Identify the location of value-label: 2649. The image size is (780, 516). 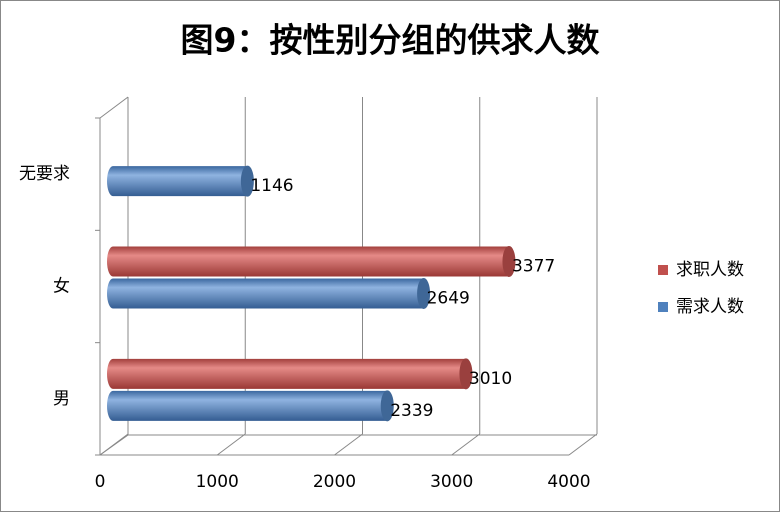
(448, 299).